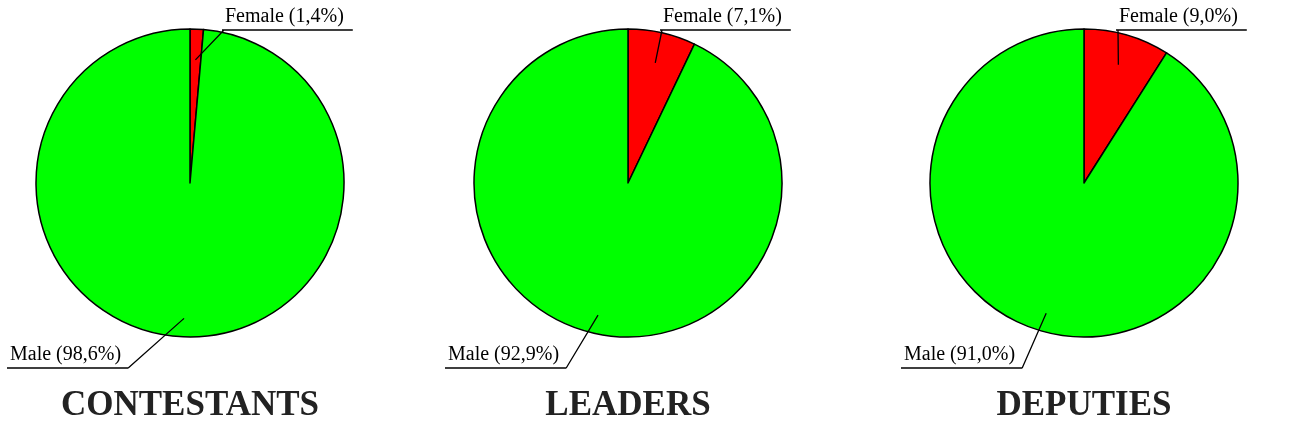 The width and height of the screenshot is (1290, 423). I want to click on slice-label: Female (7,1%), so click(722, 15).